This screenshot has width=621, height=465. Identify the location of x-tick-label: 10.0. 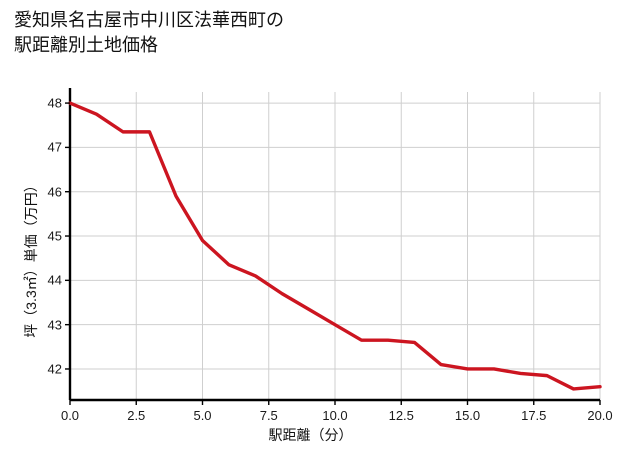
(335, 415).